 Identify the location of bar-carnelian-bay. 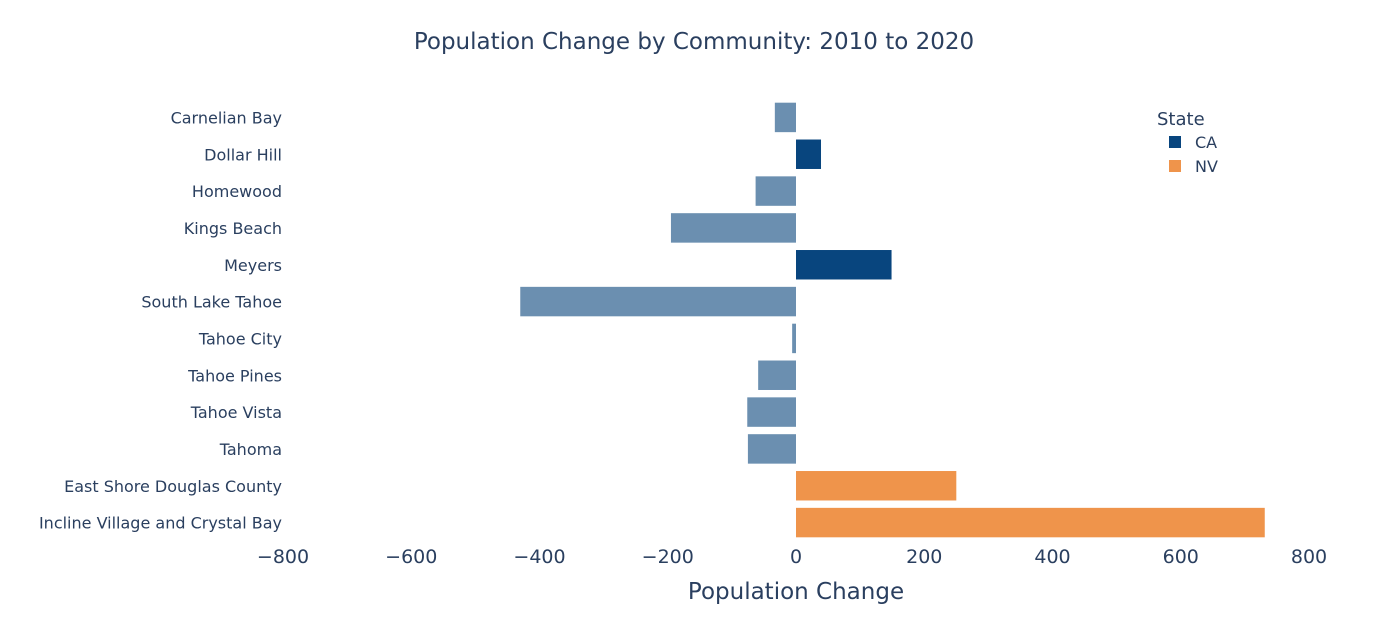
(785, 117).